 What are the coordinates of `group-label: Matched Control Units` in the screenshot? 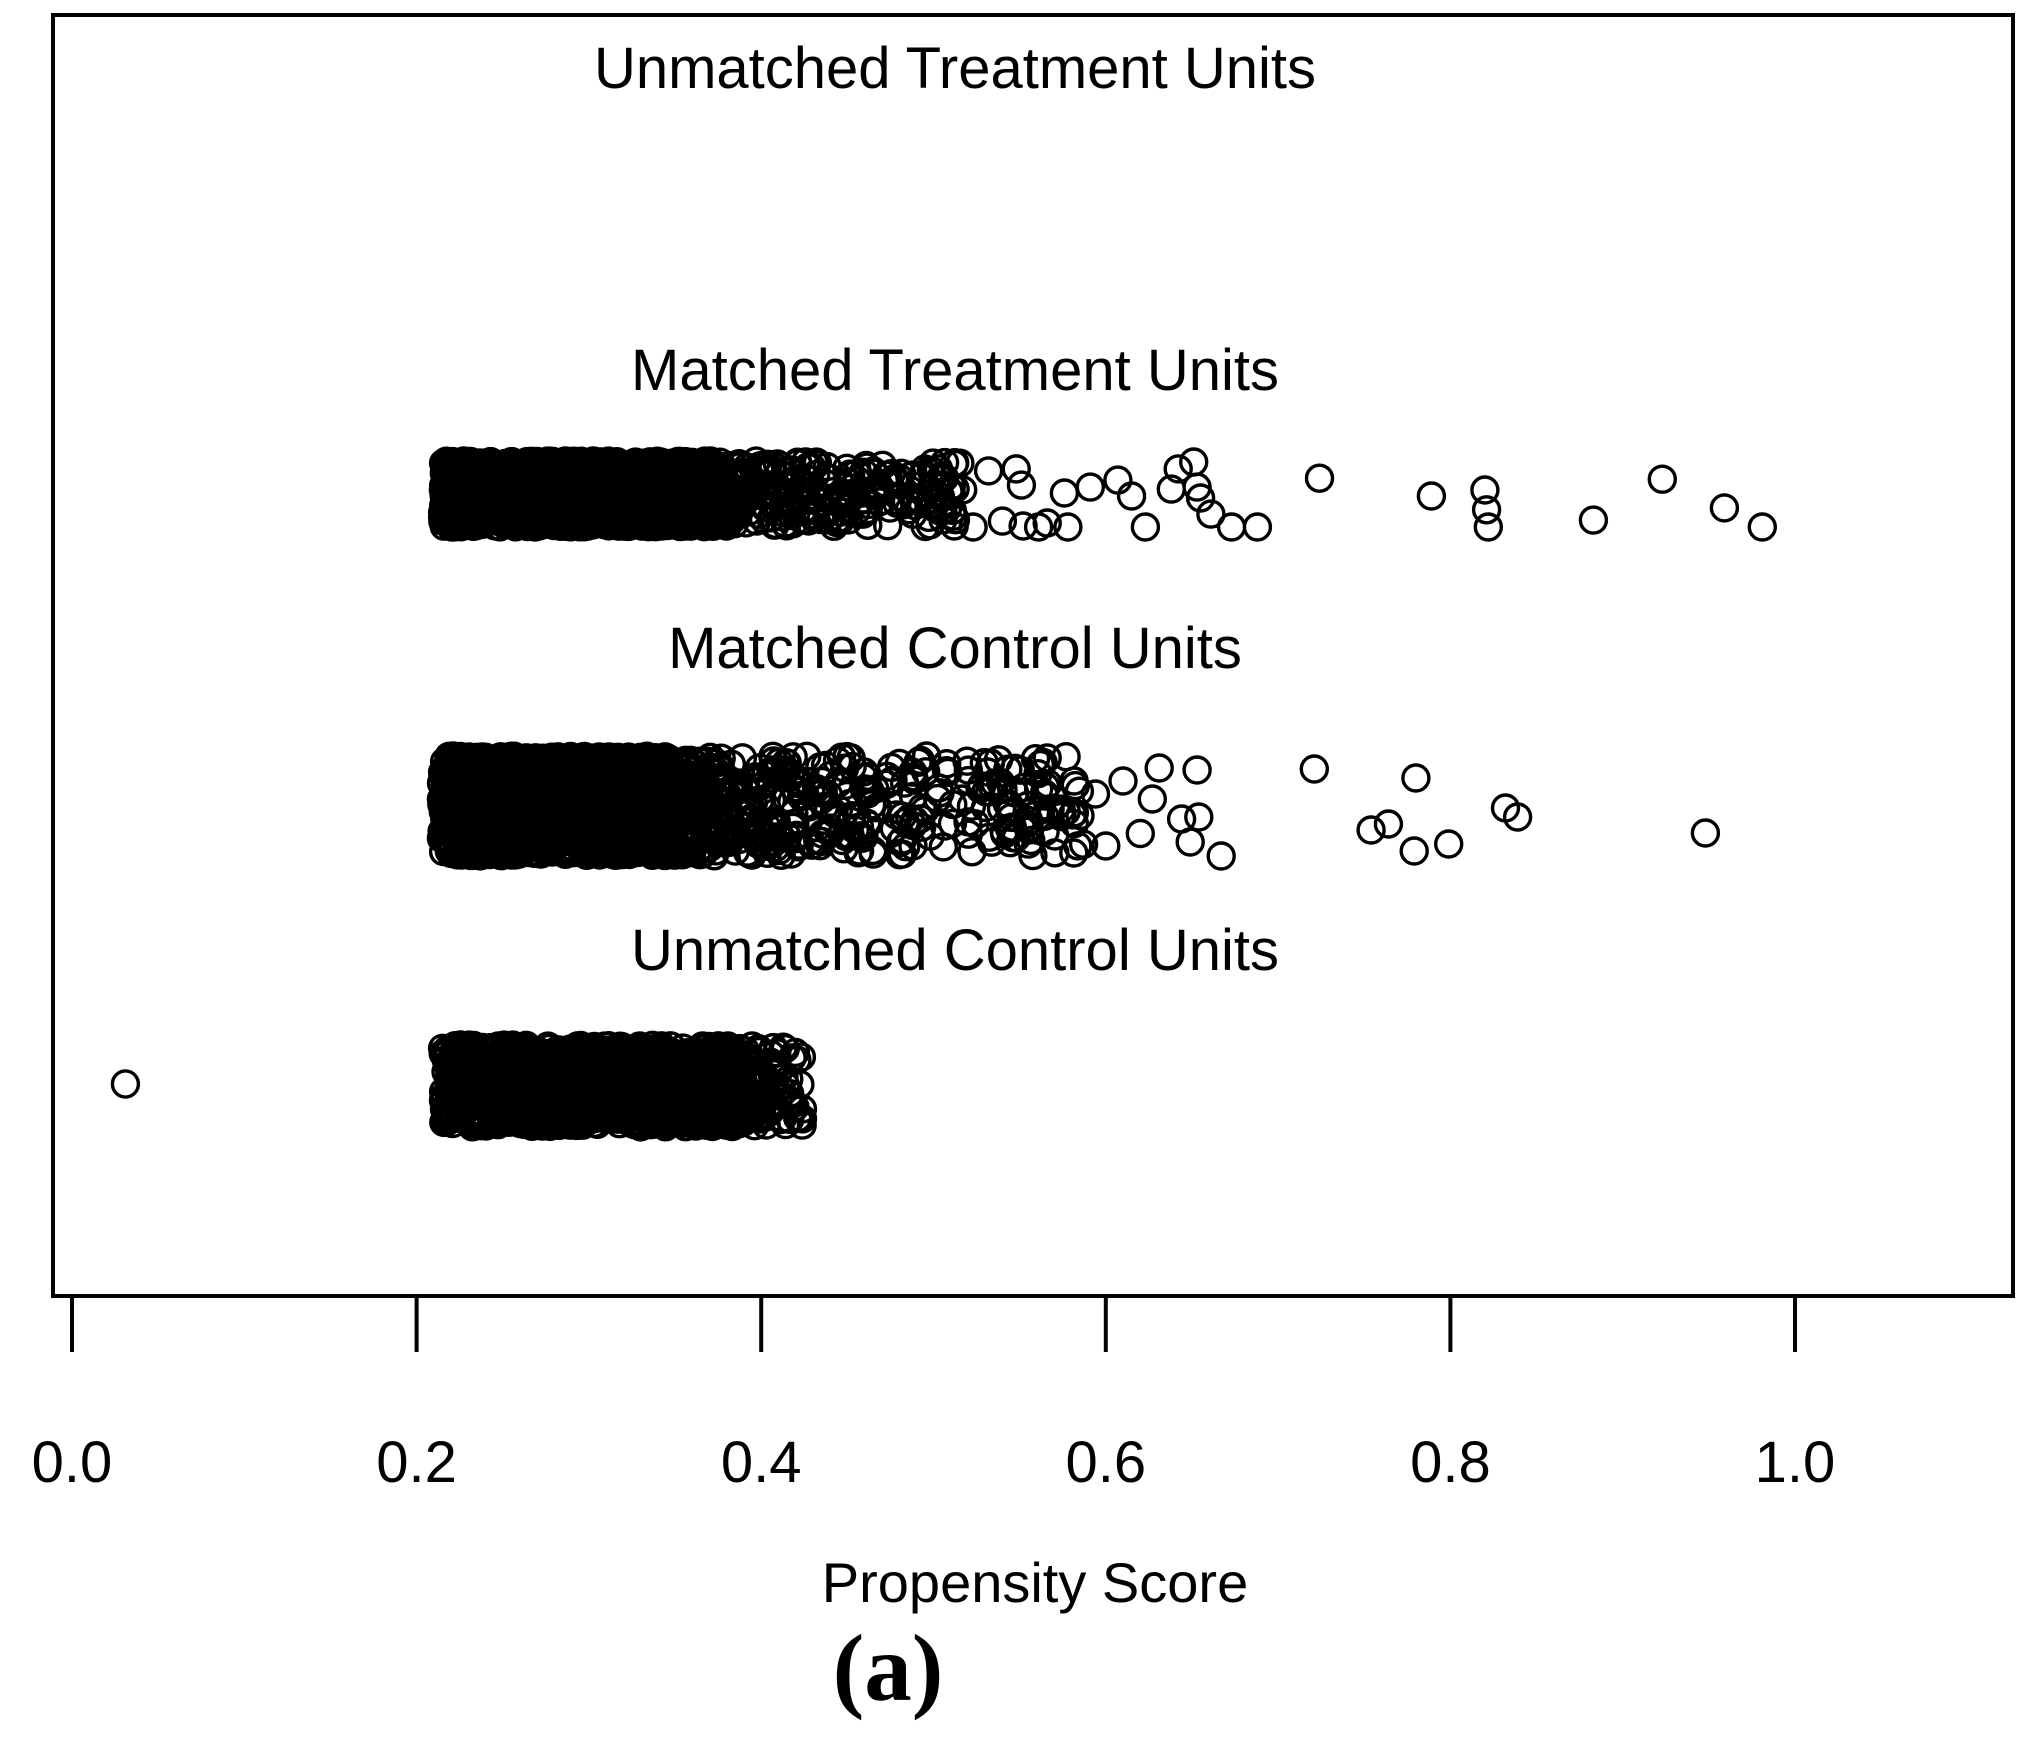 It's located at (955, 648).